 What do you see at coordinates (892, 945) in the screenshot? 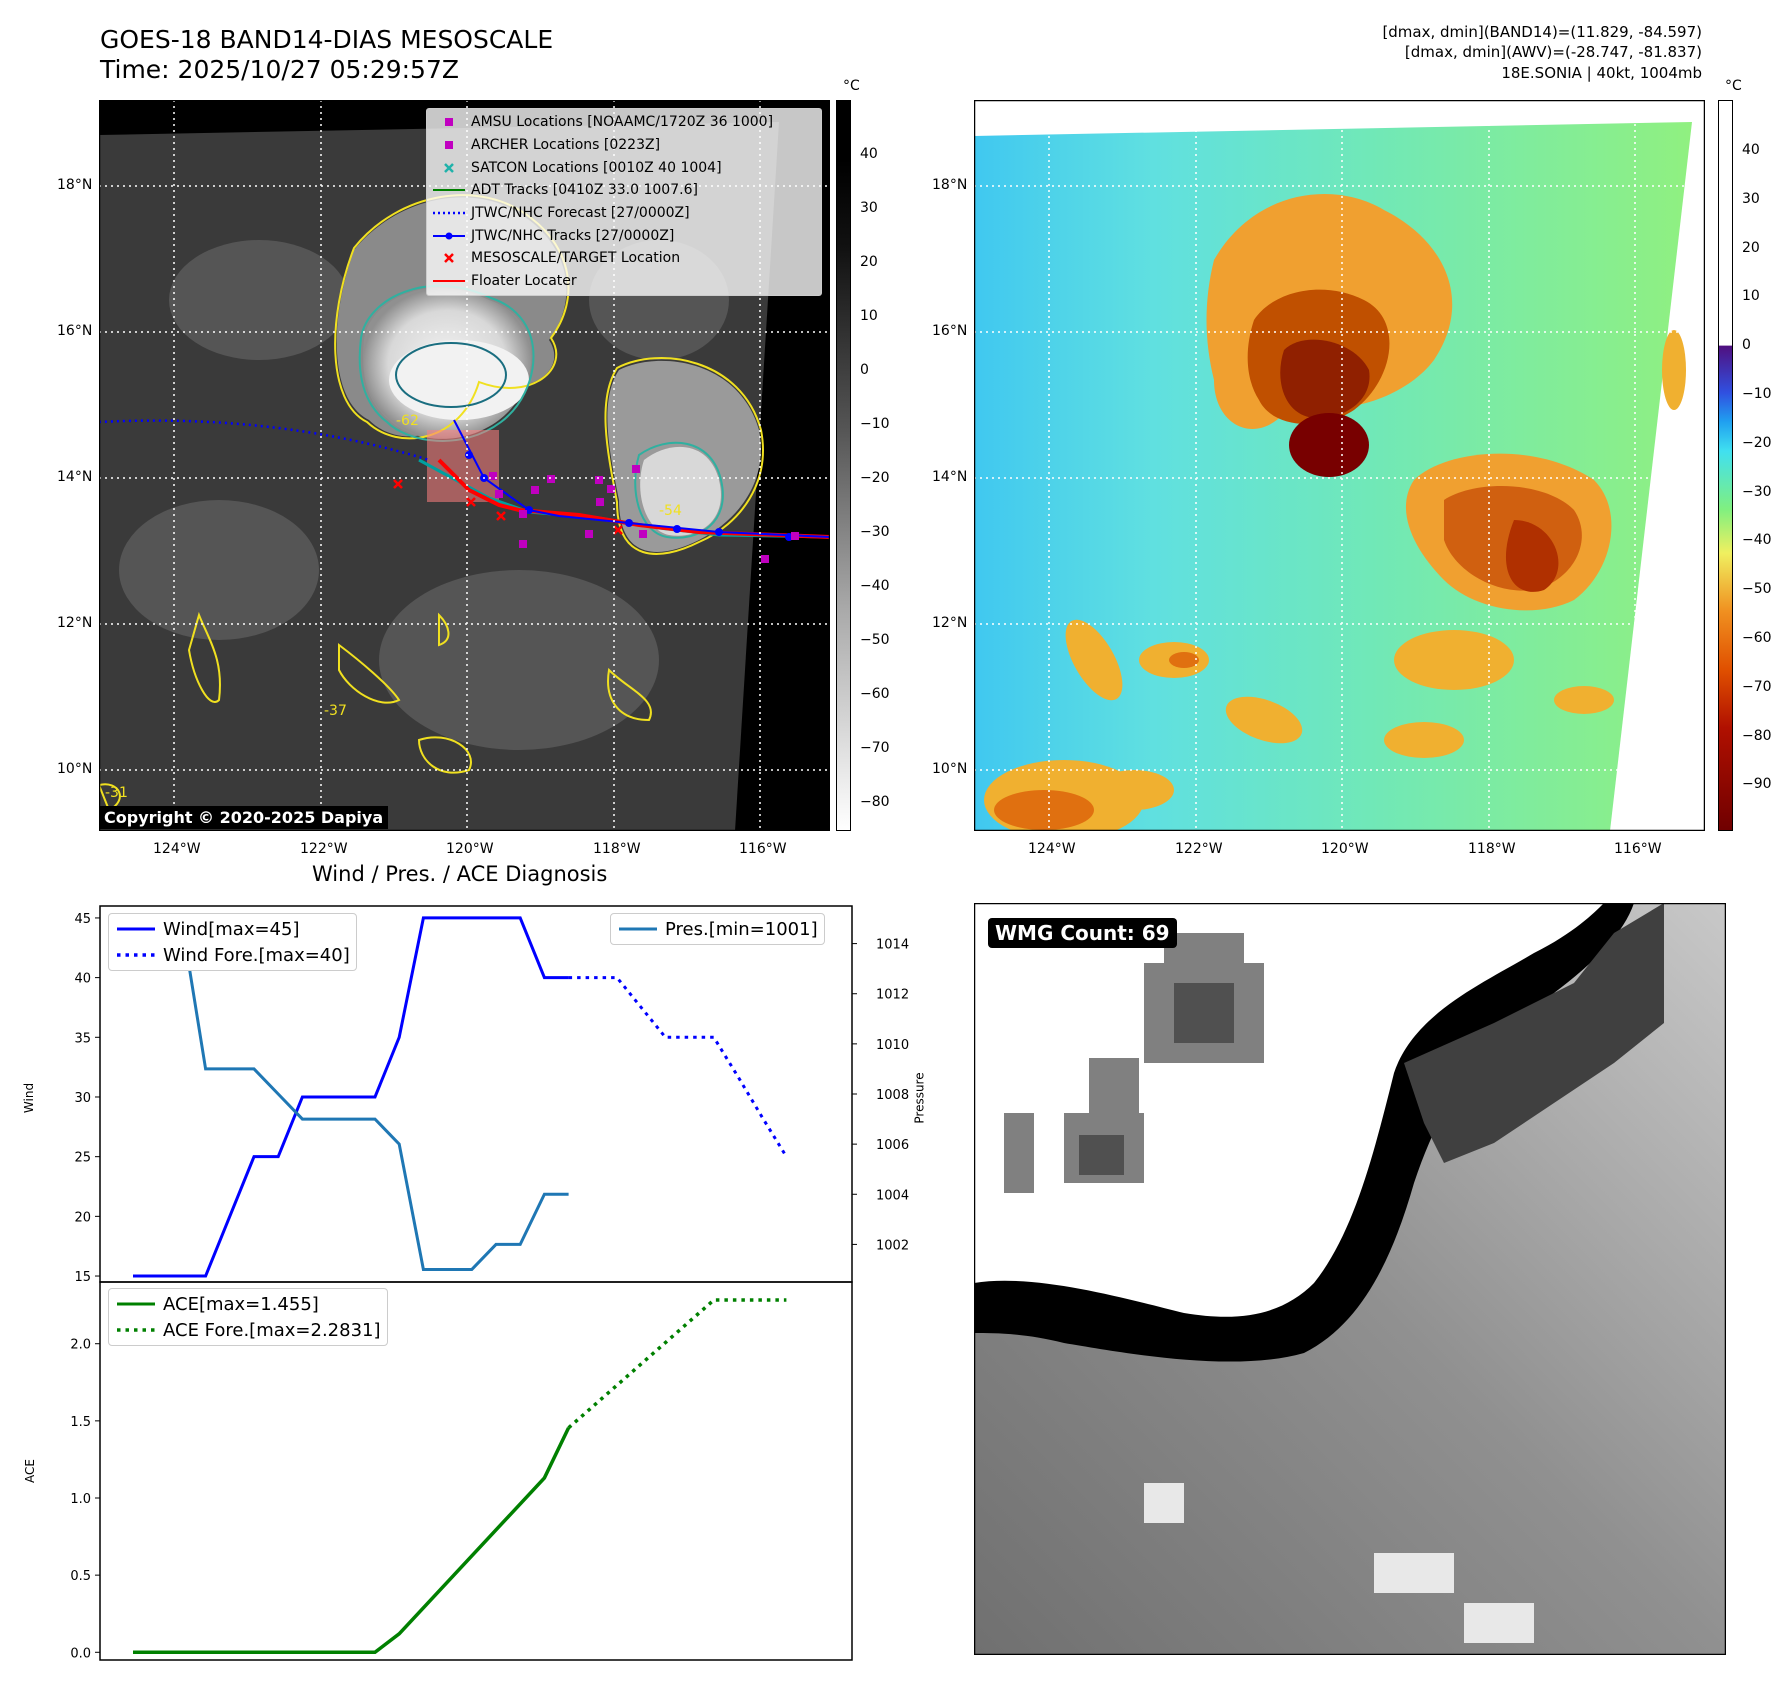
I see `pressure-y-tick-label: 1014` at bounding box center [892, 945].